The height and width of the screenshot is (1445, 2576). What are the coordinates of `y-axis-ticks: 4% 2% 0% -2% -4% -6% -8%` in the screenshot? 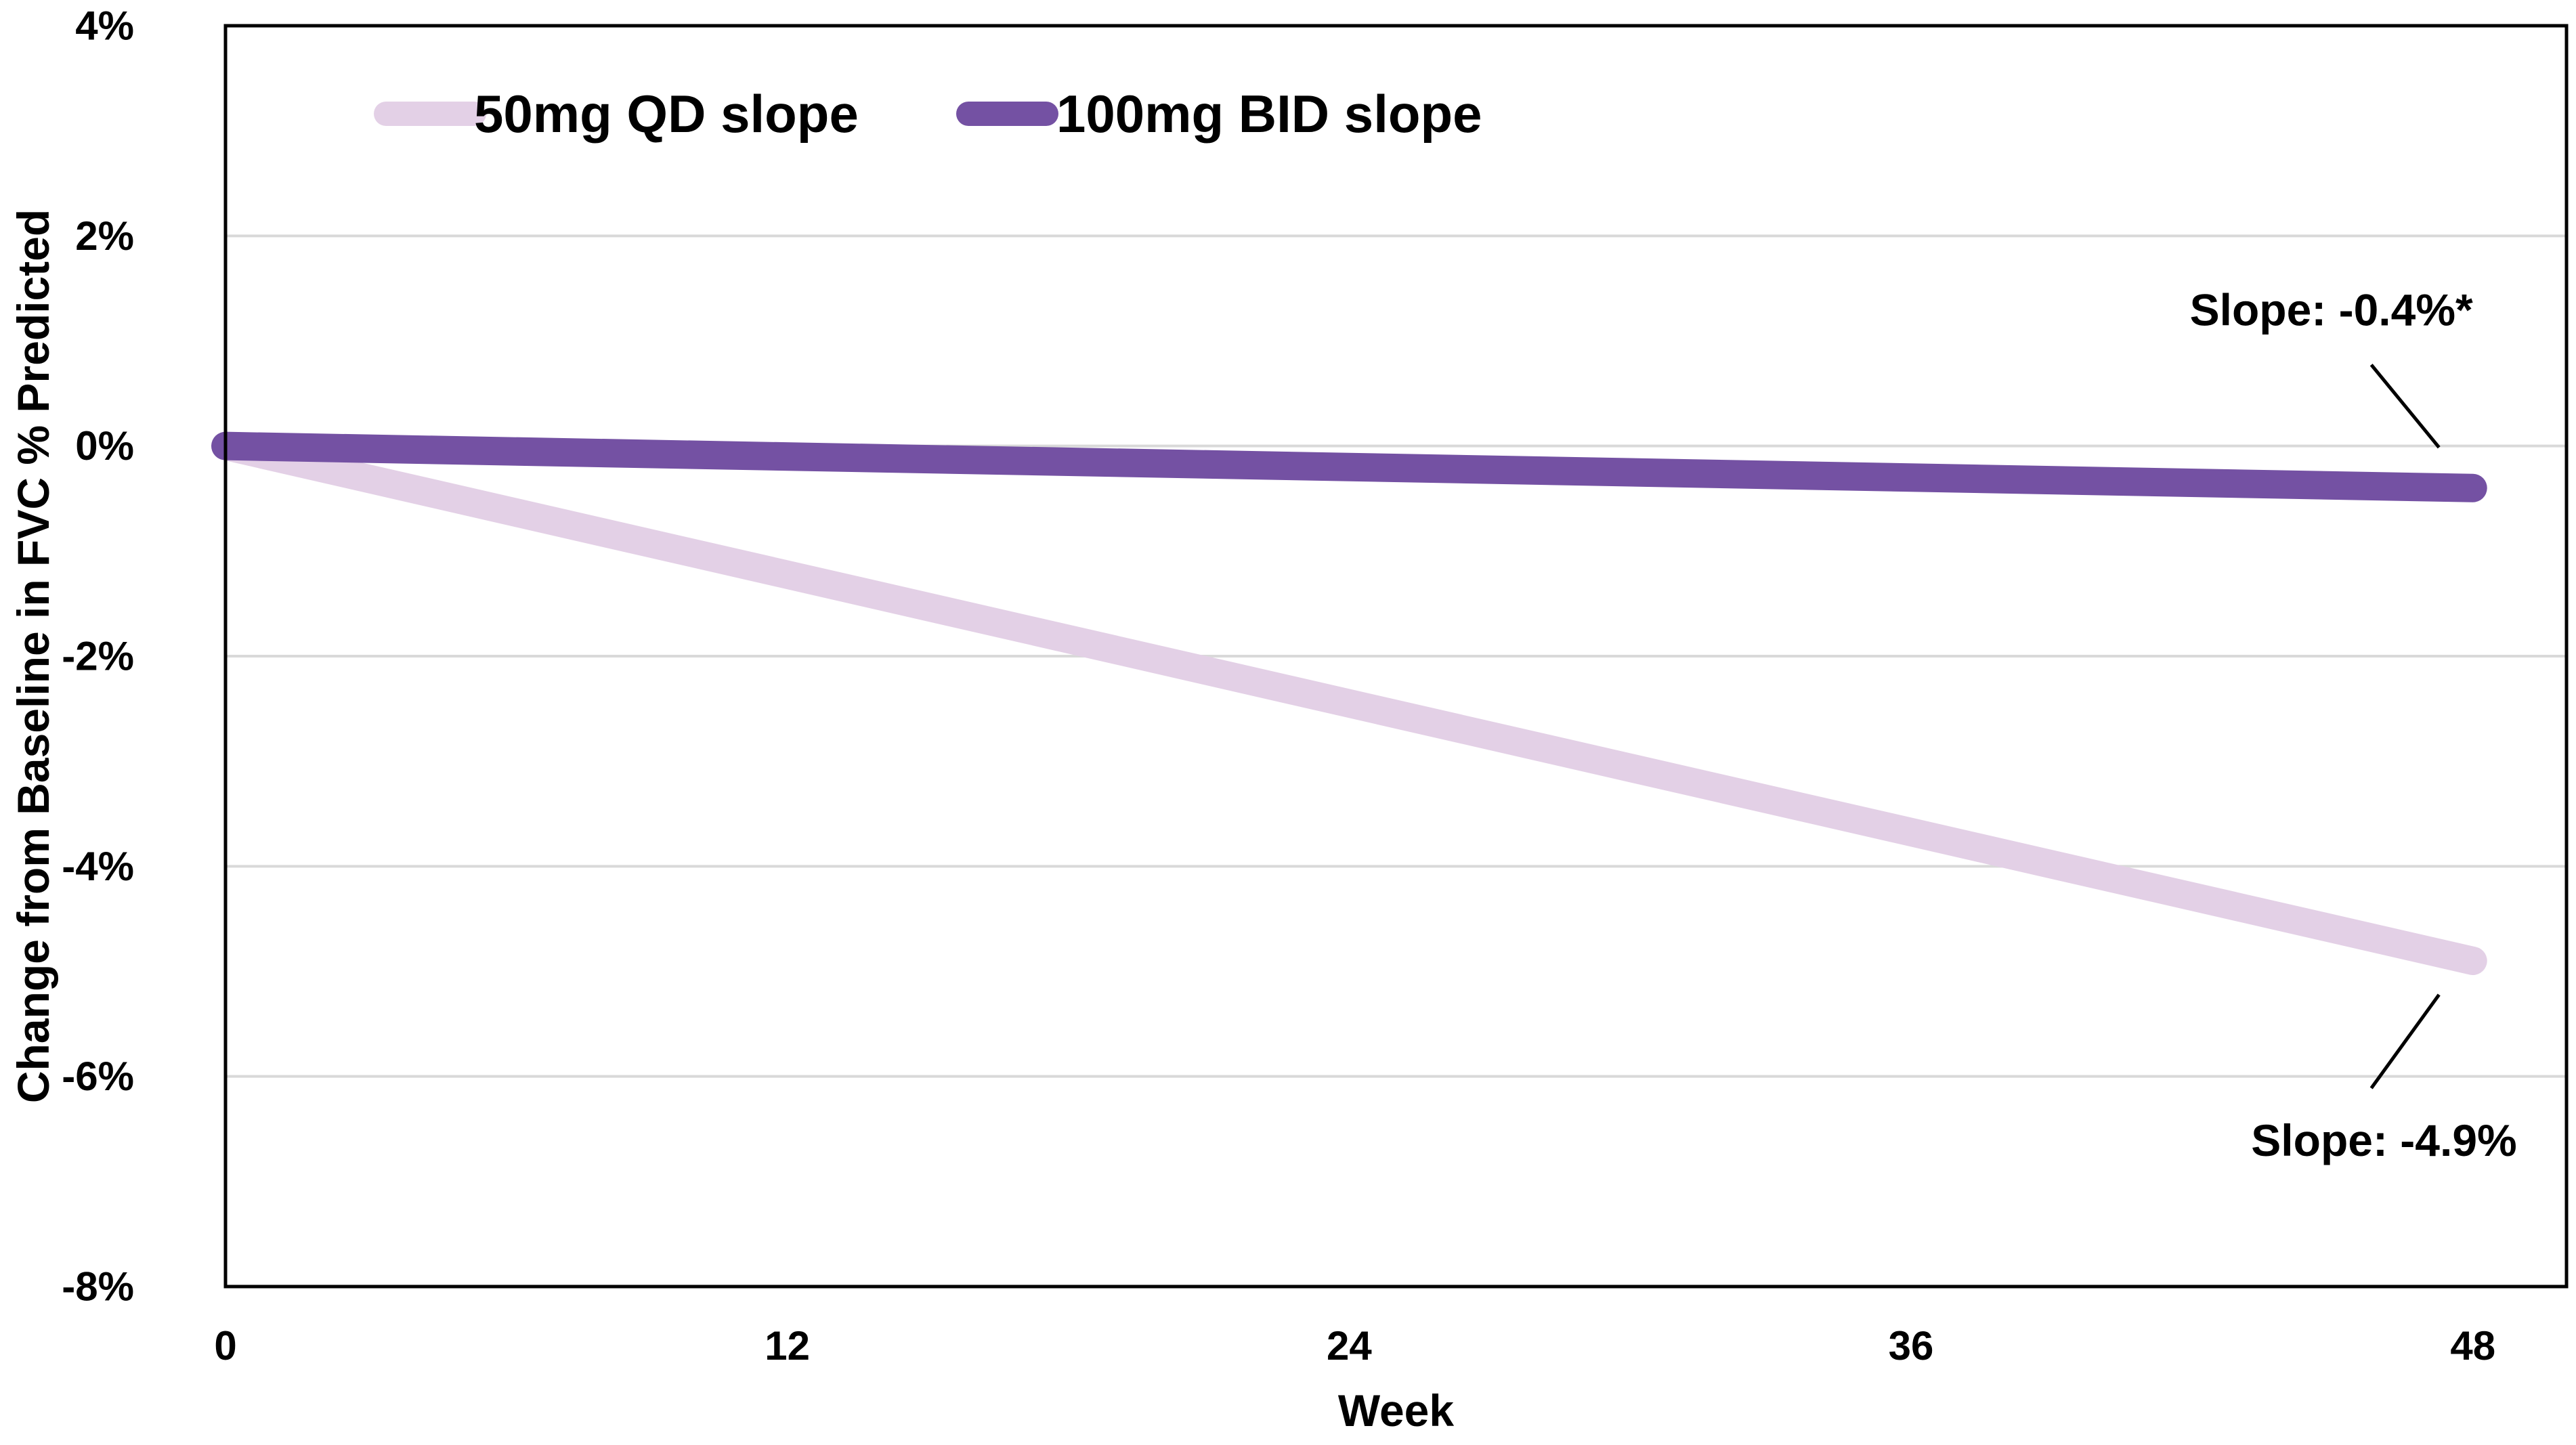 It's located at (98, 656).